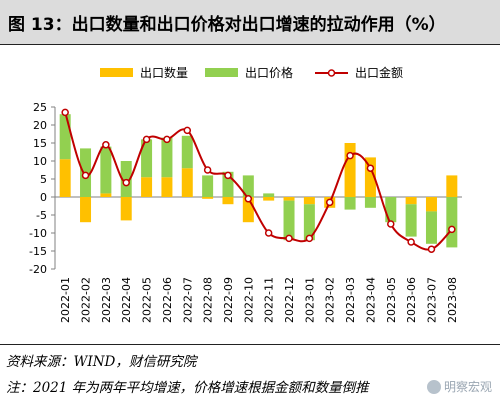 This screenshot has width=500, height=403. I want to click on x-tick-label: 2022-09, so click(228, 300).